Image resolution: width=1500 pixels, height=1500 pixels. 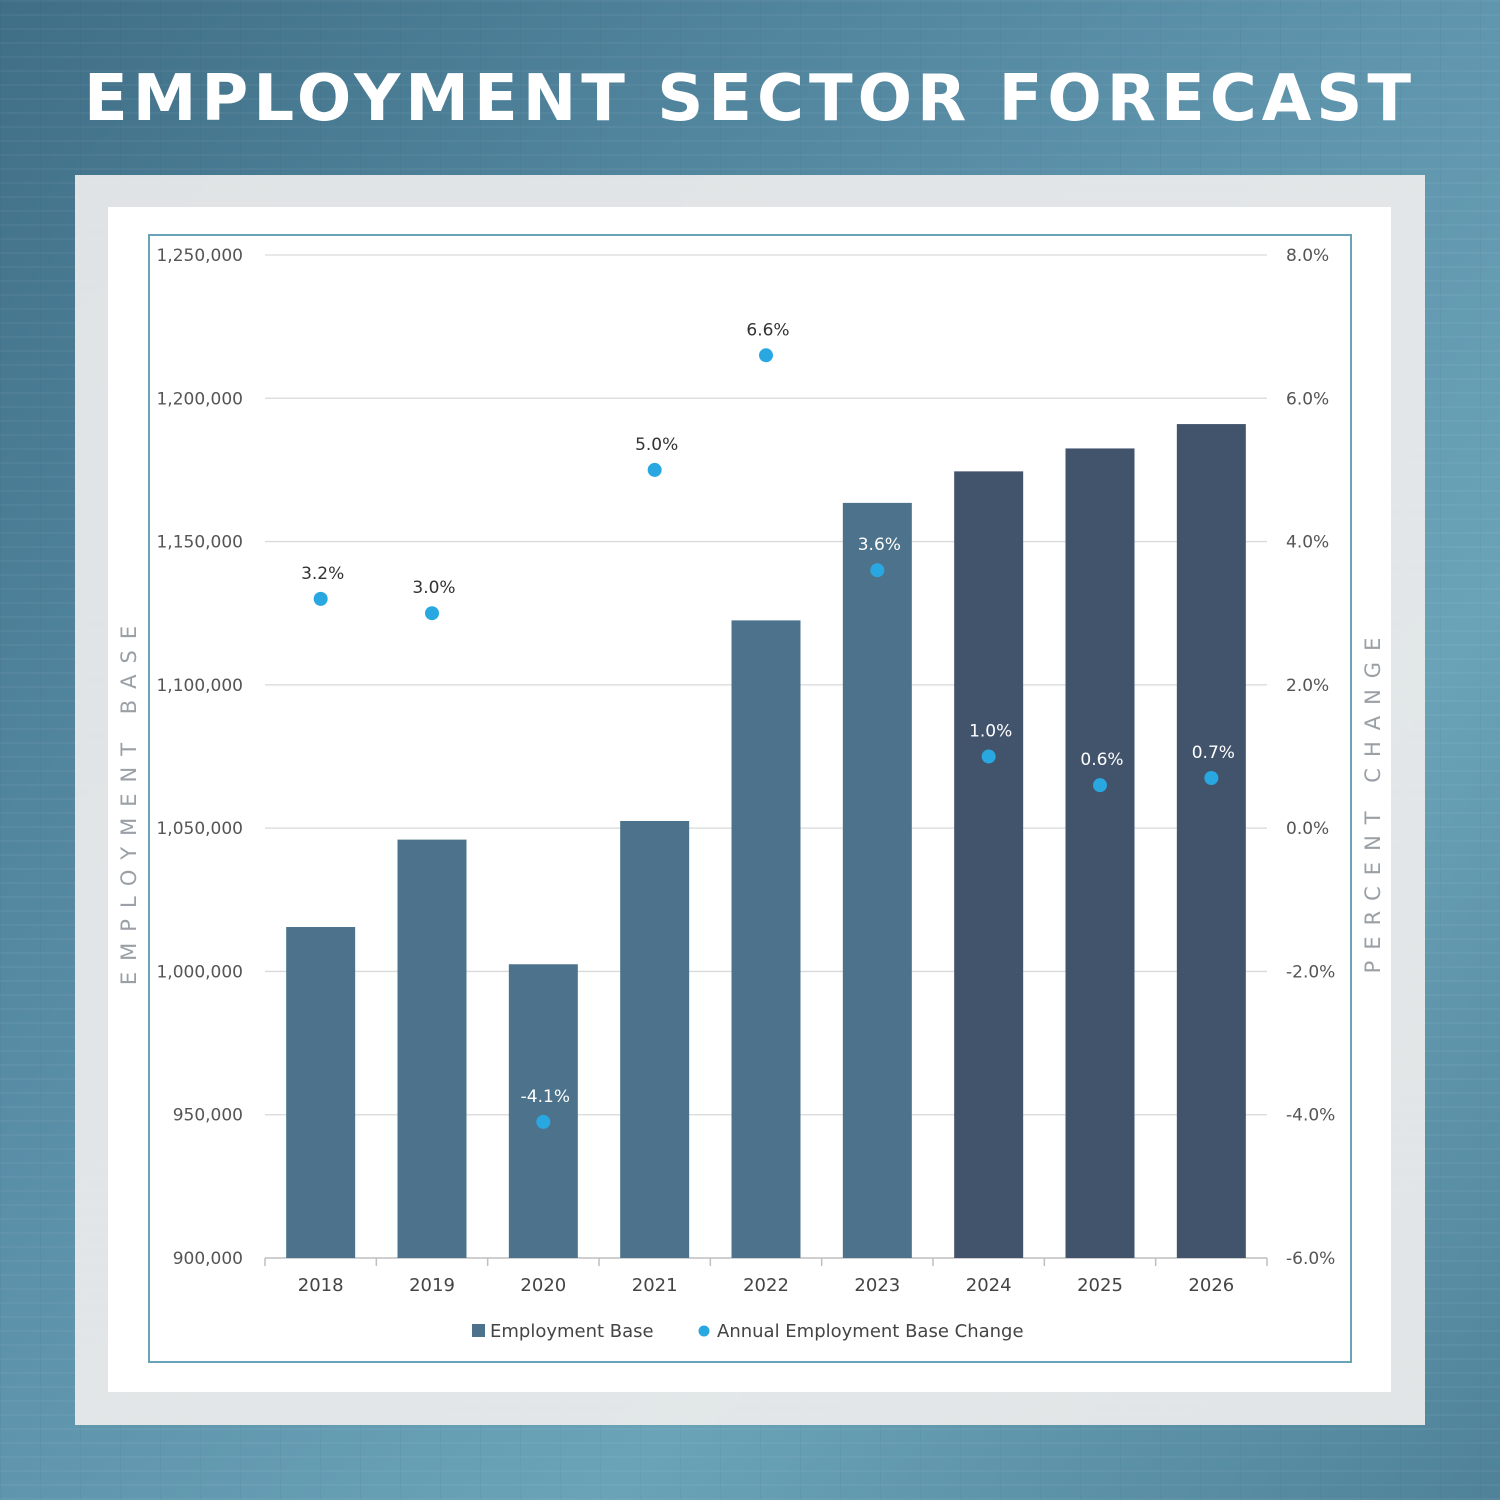 I want to click on point-2021, so click(x=654, y=469).